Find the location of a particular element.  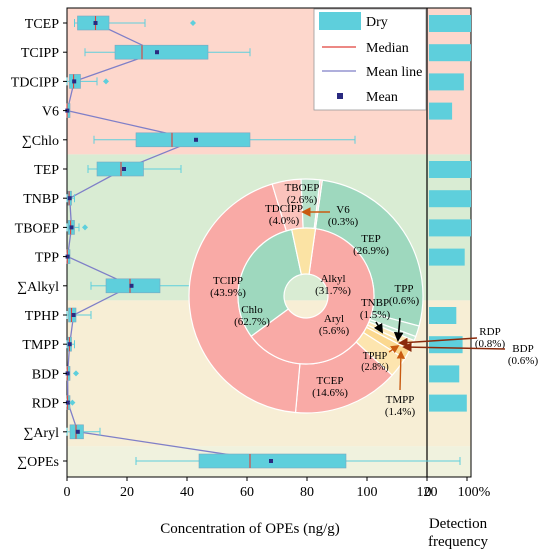

df-tick-label-0: 0 is located at coordinates (428, 492).